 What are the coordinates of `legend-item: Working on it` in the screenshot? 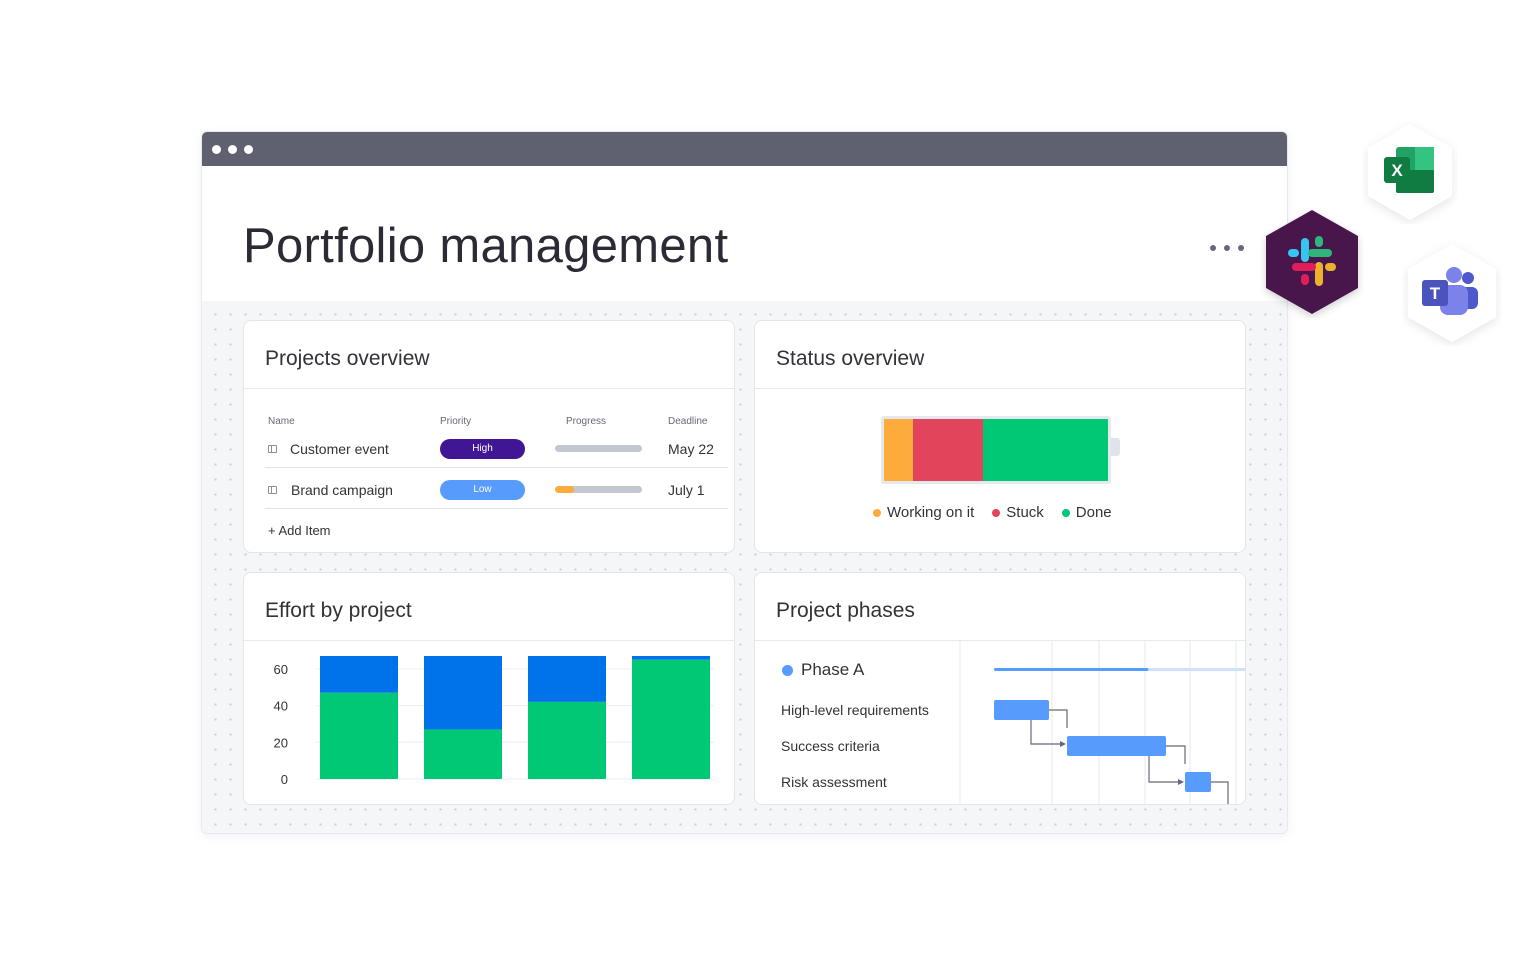 It's located at (923, 512).